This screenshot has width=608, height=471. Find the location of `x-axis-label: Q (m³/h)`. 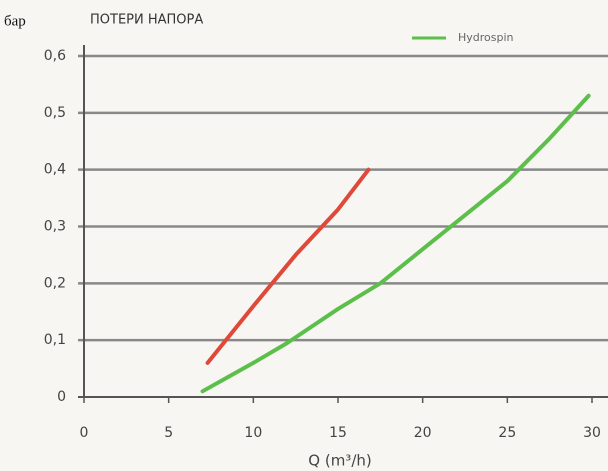

x-axis-label: Q (m³/h) is located at coordinates (339, 461).